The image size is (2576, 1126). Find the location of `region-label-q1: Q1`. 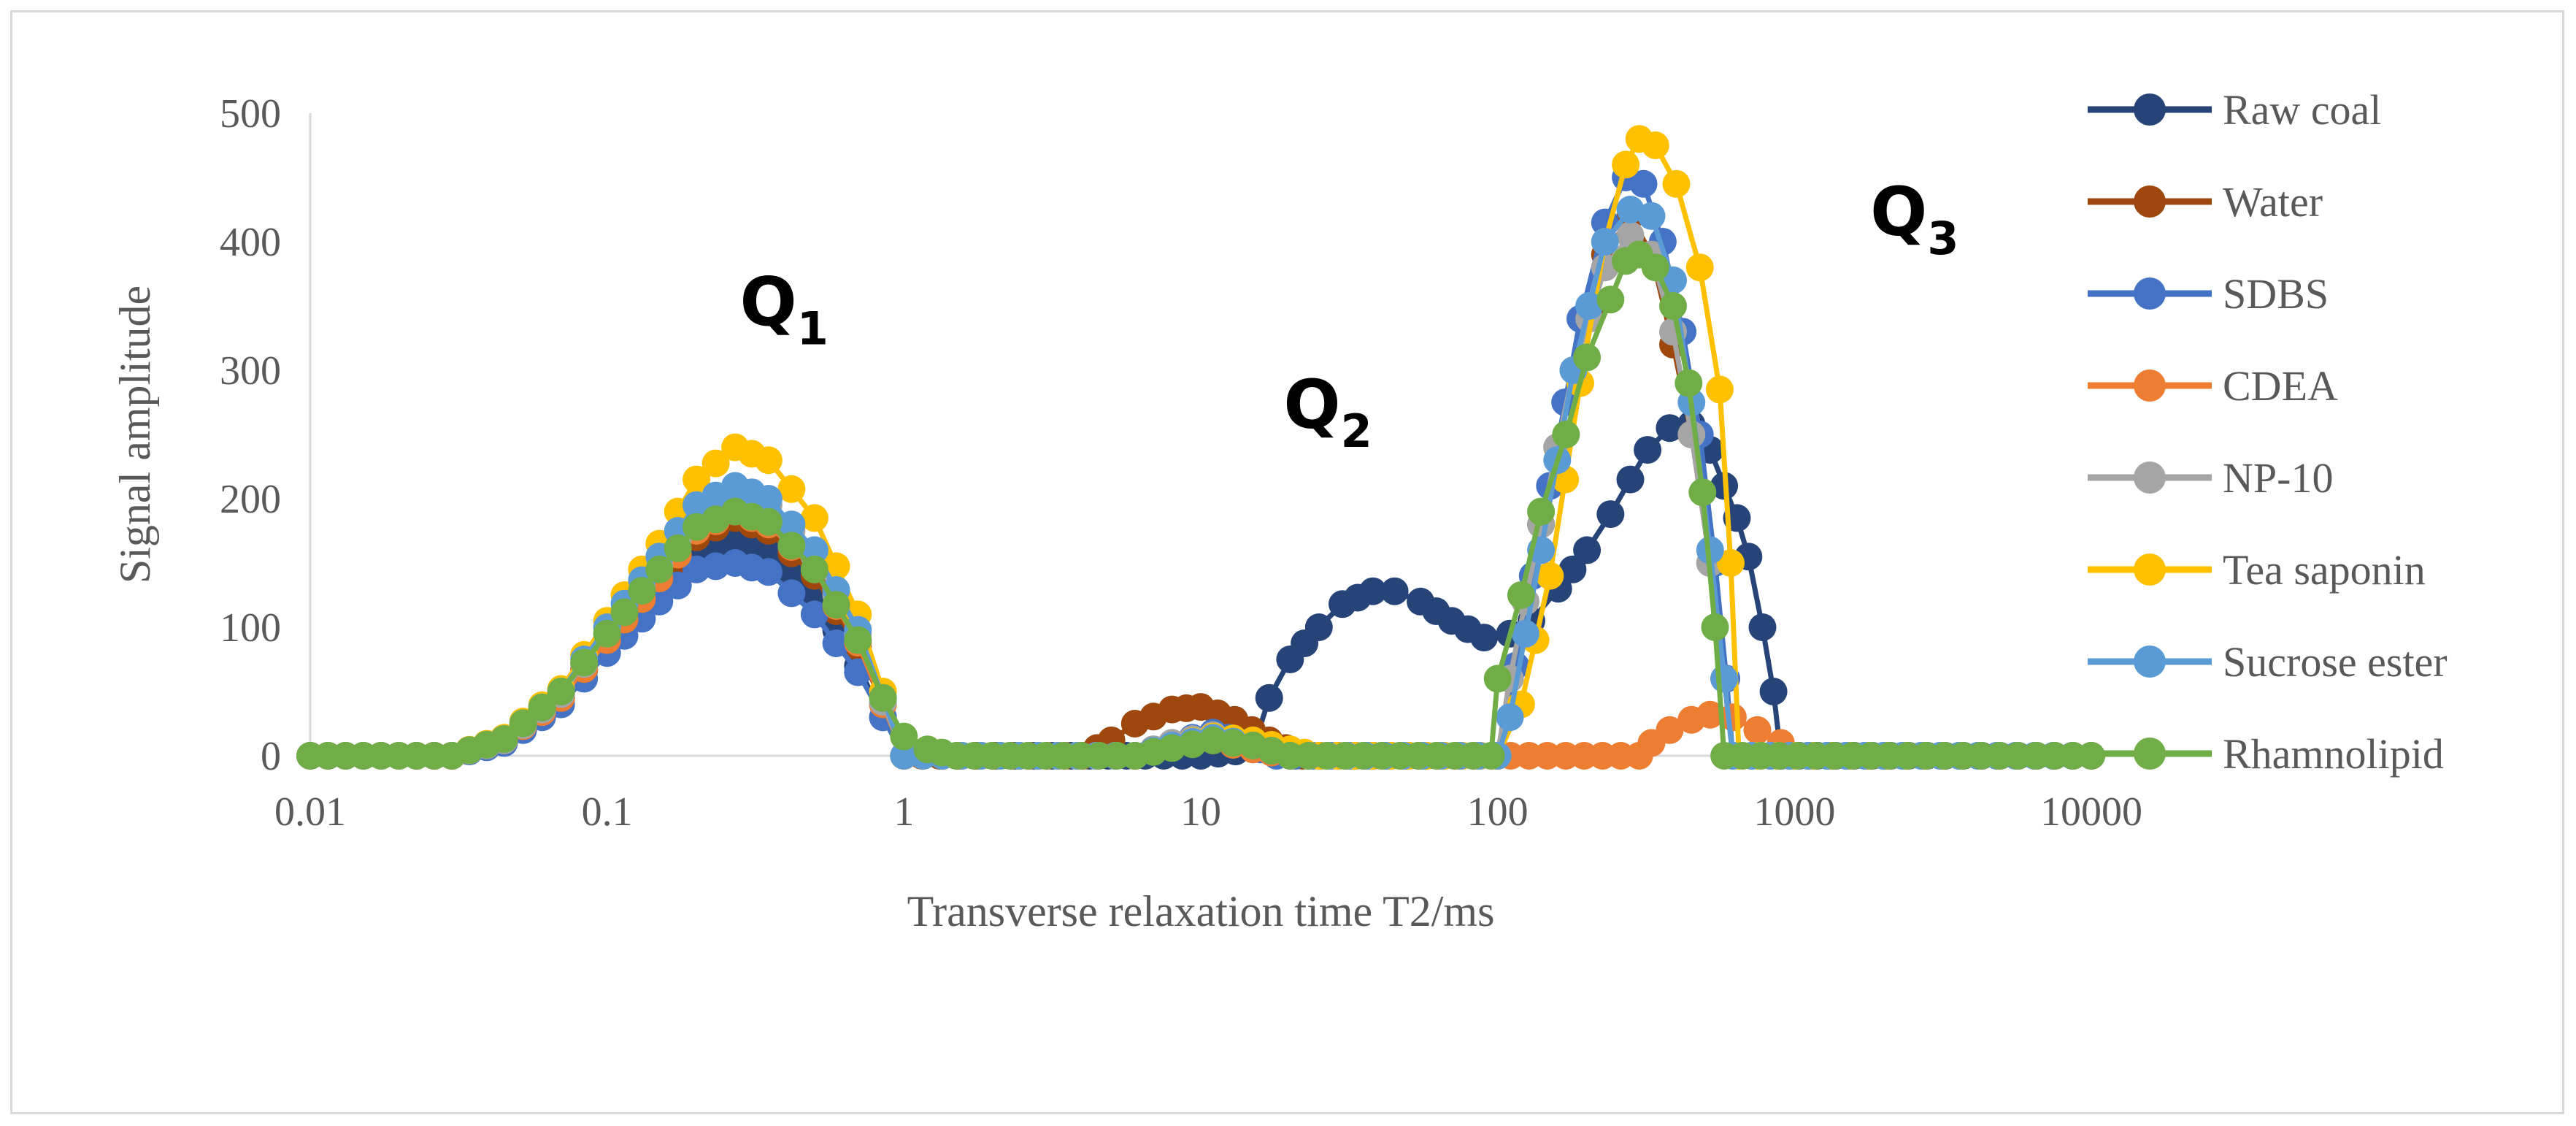

region-label-q1: Q1 is located at coordinates (784, 309).